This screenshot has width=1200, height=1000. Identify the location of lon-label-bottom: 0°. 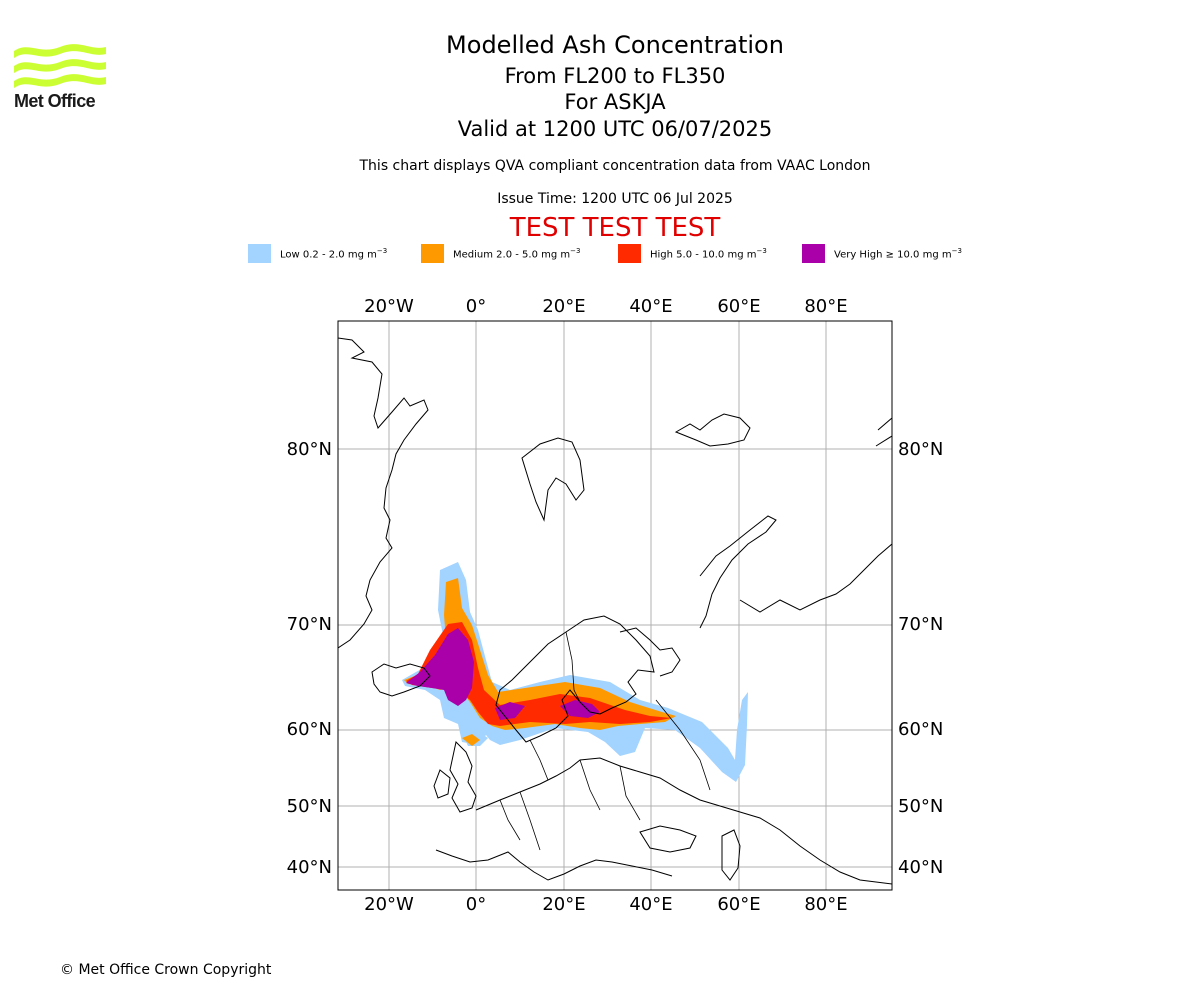
(476, 904).